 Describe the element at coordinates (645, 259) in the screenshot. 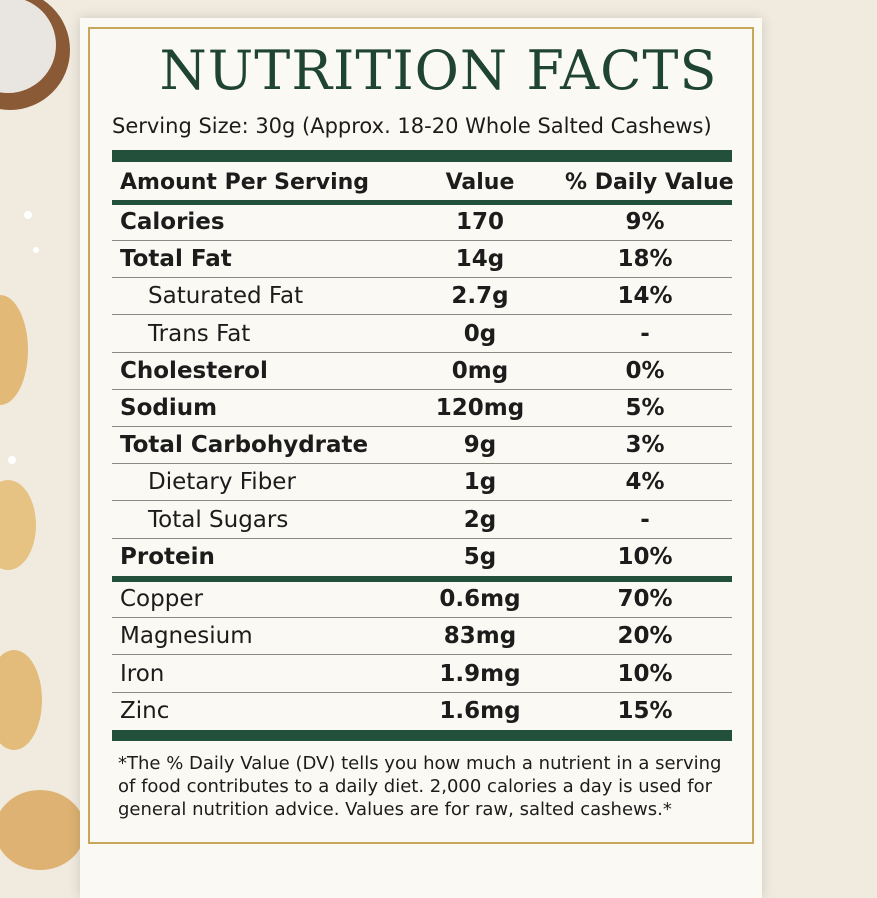

I see `daily-value: 18%` at that location.